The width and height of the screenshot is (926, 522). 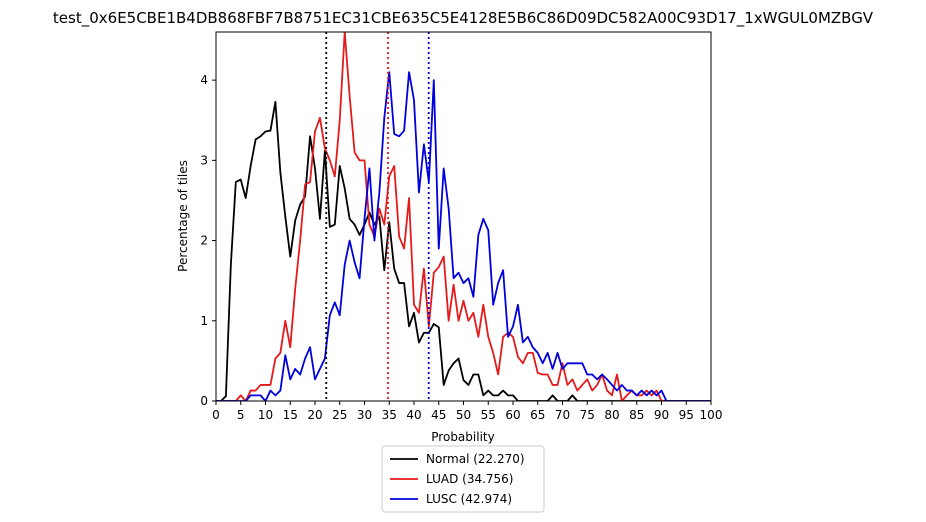 What do you see at coordinates (241, 415) in the screenshot?
I see `x-tick-label: 5` at bounding box center [241, 415].